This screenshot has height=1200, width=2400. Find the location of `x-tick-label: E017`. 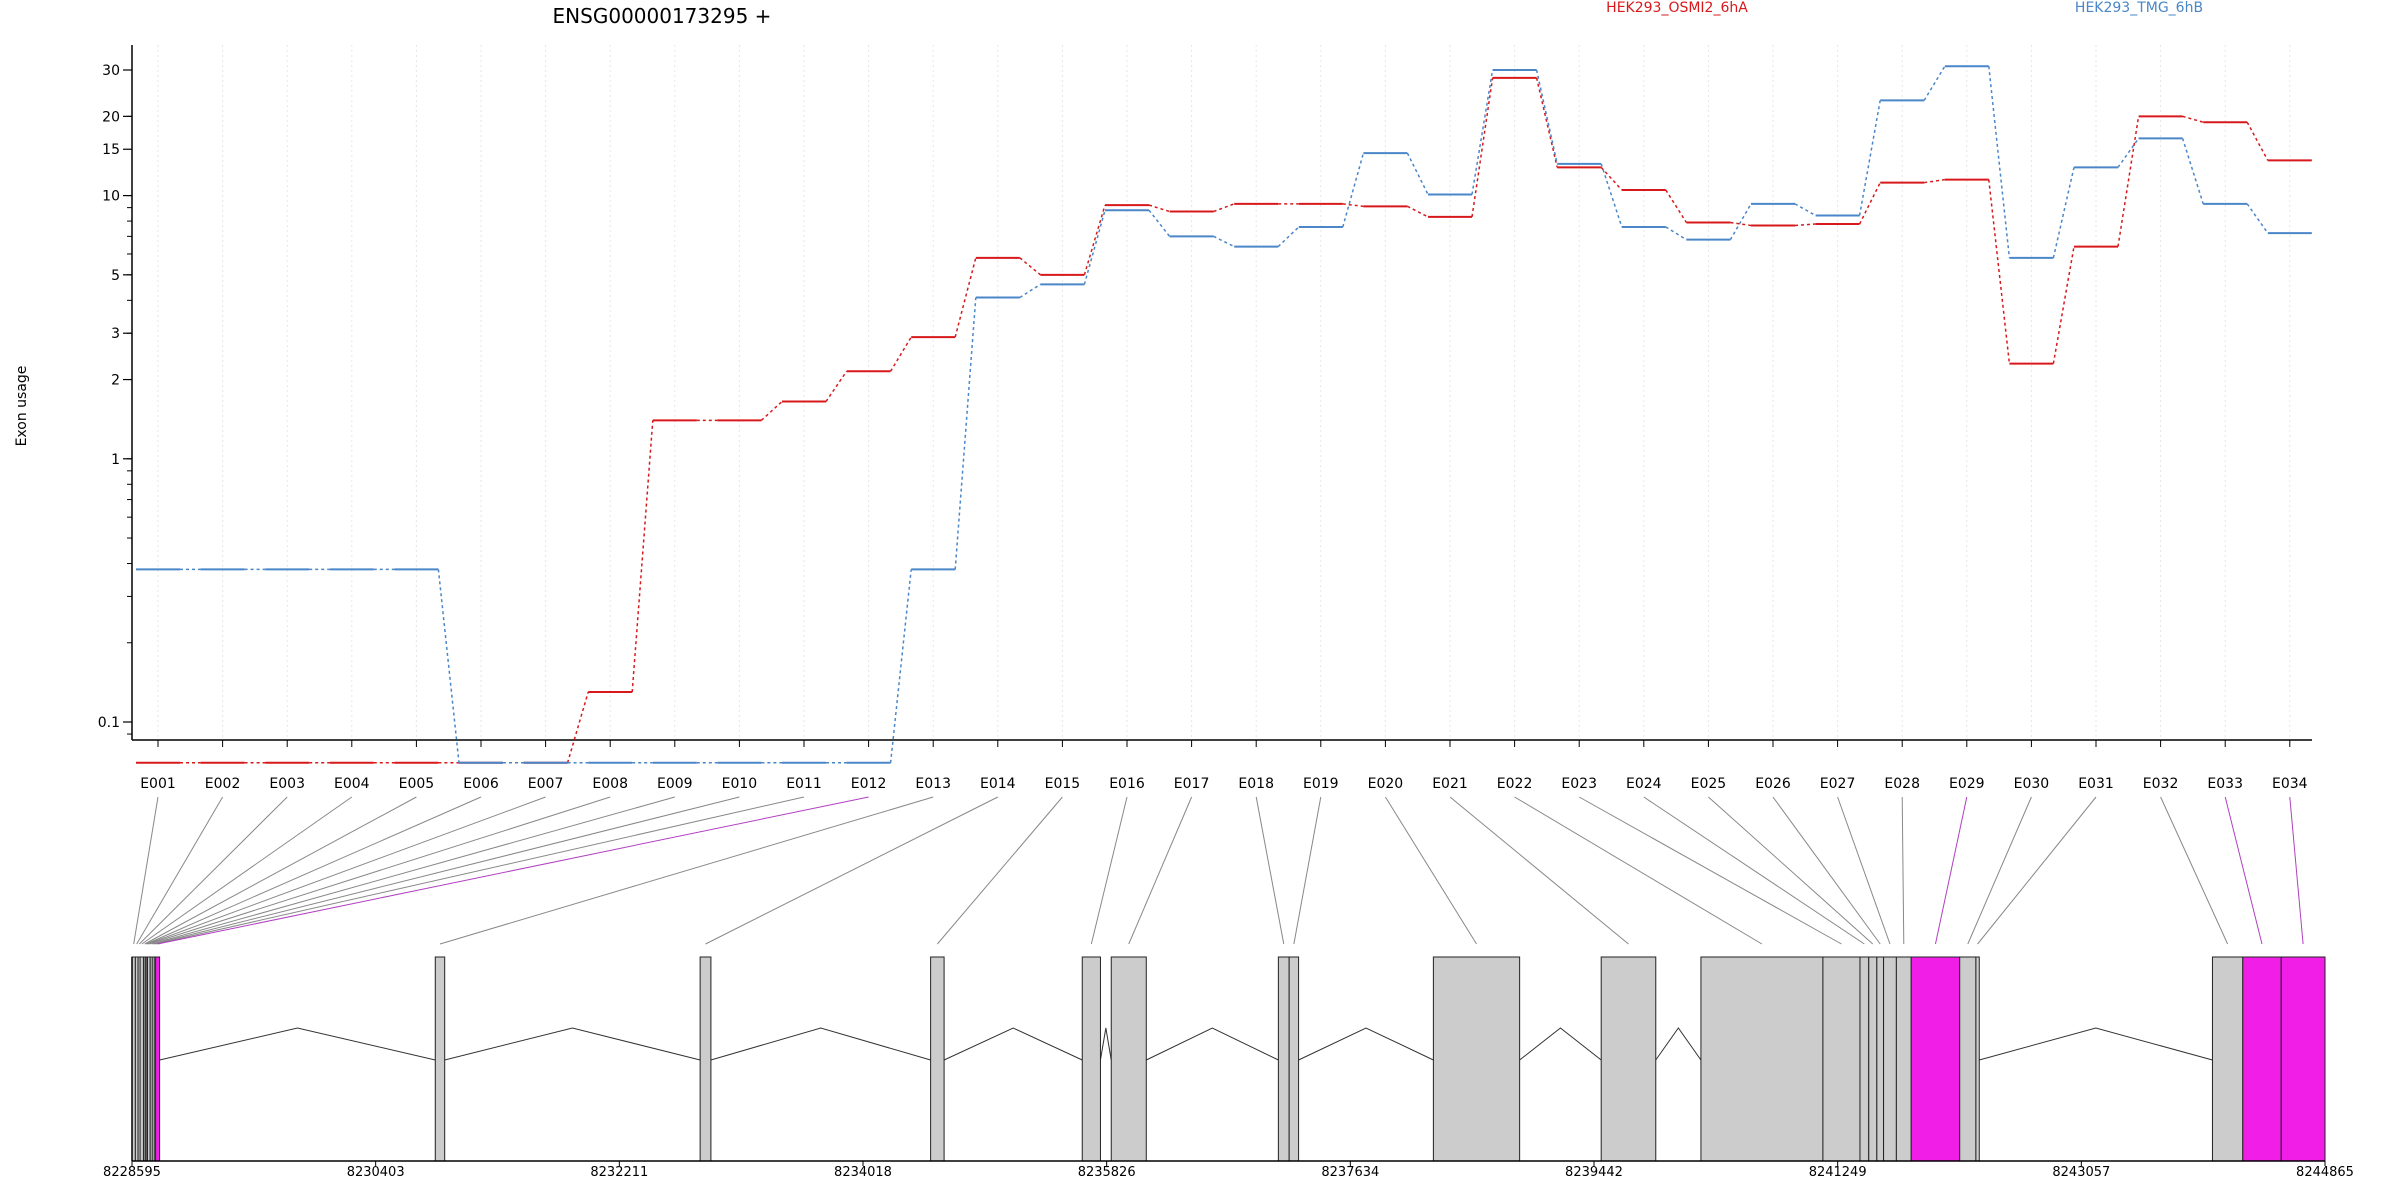

x-tick-label: E017 is located at coordinates (1192, 784).